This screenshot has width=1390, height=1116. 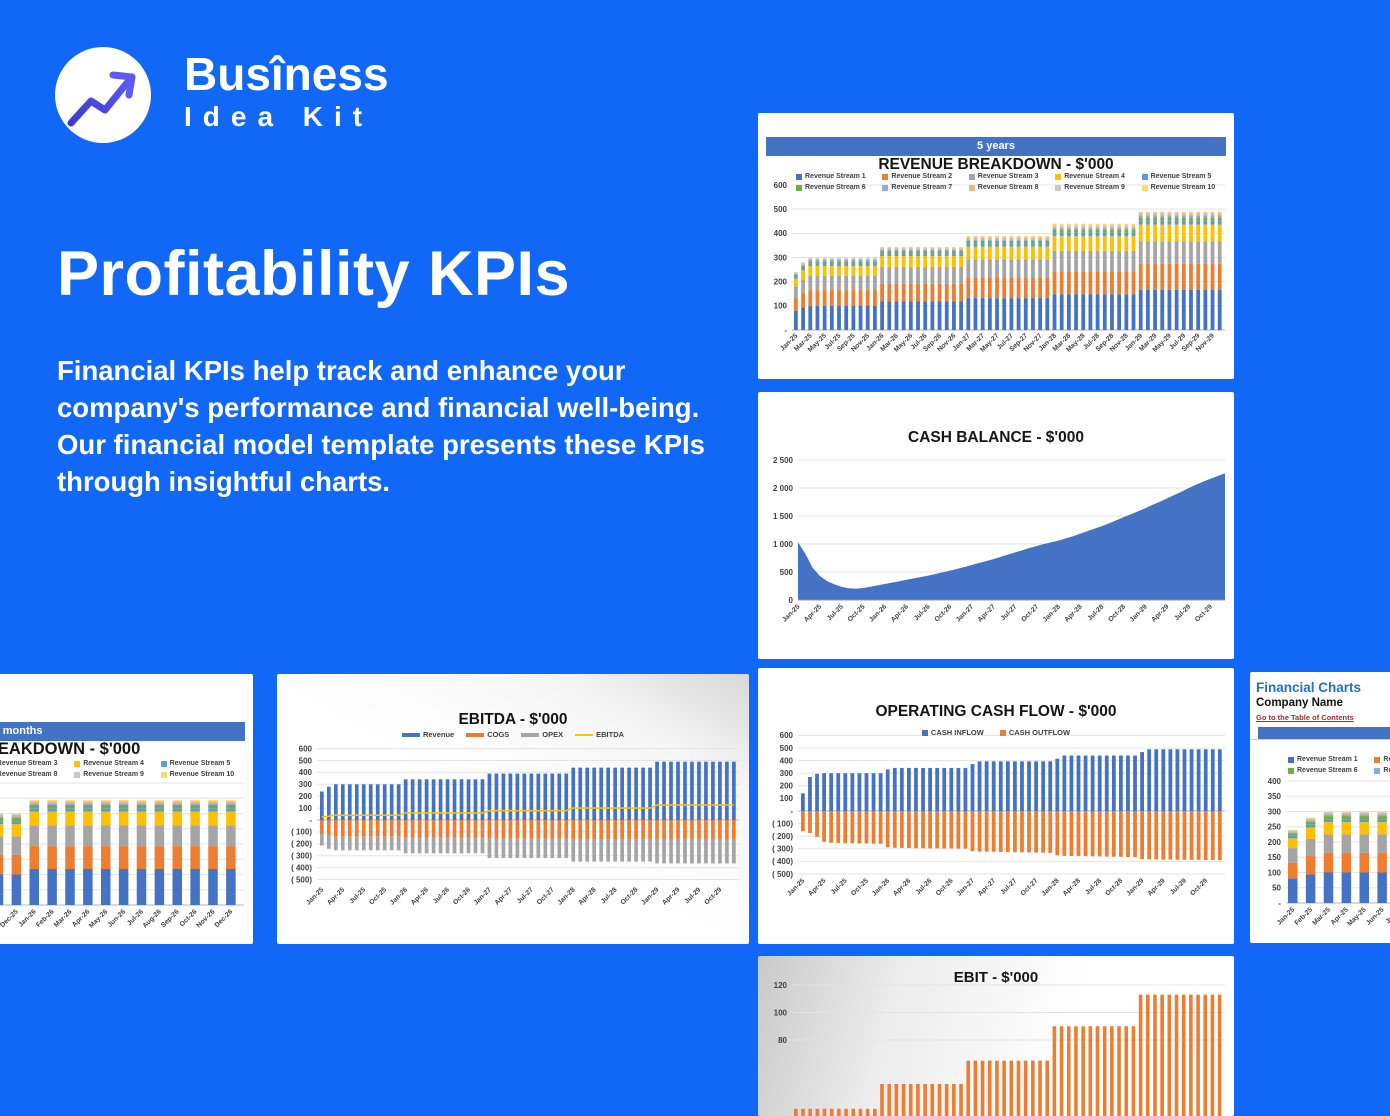 I want to click on period-badge: 5 years, so click(x=996, y=146).